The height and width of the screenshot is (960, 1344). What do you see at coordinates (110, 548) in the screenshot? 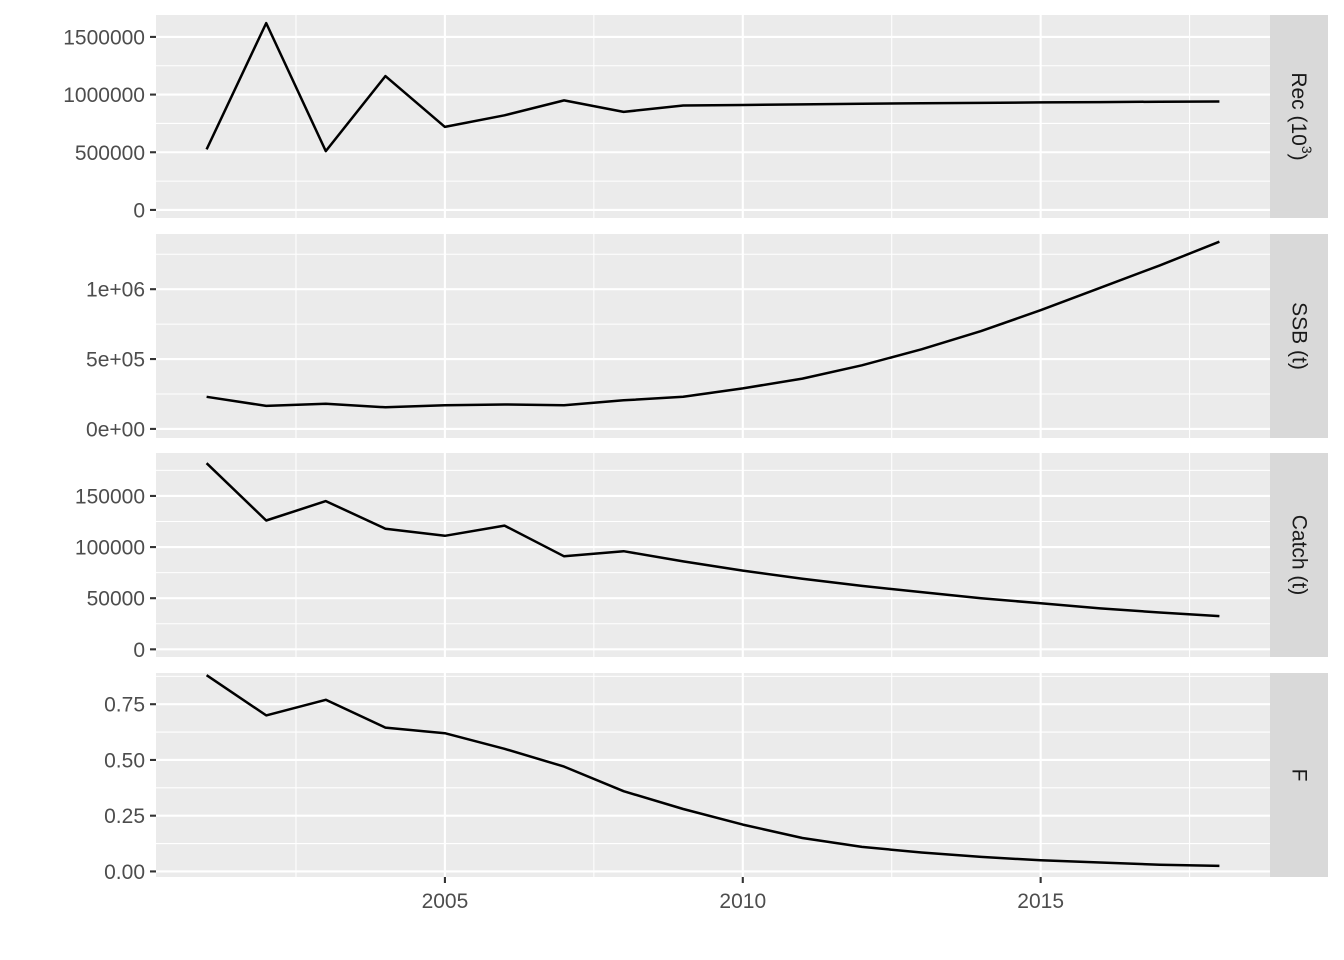
I see `y-tick-label: 100000` at bounding box center [110, 548].